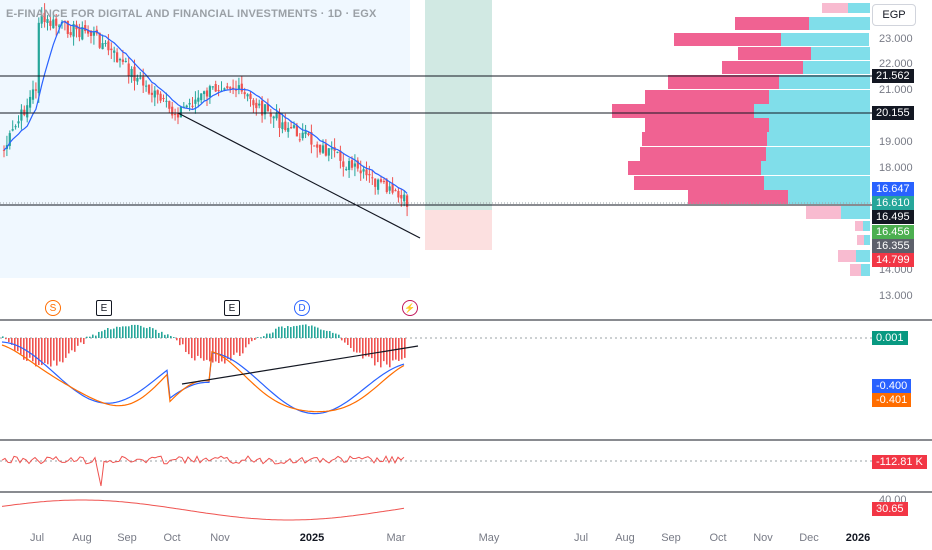 This screenshot has height=550, width=932. Describe the element at coordinates (809, 538) in the screenshot. I see `time-tick: Dec` at that location.